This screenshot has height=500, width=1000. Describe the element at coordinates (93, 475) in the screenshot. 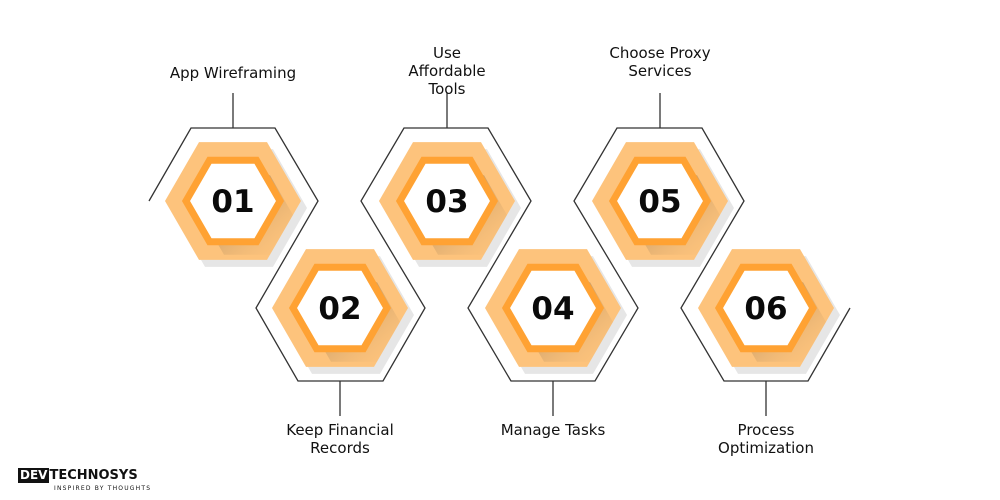

I see `logo-brand: TECHNOSYS` at that location.